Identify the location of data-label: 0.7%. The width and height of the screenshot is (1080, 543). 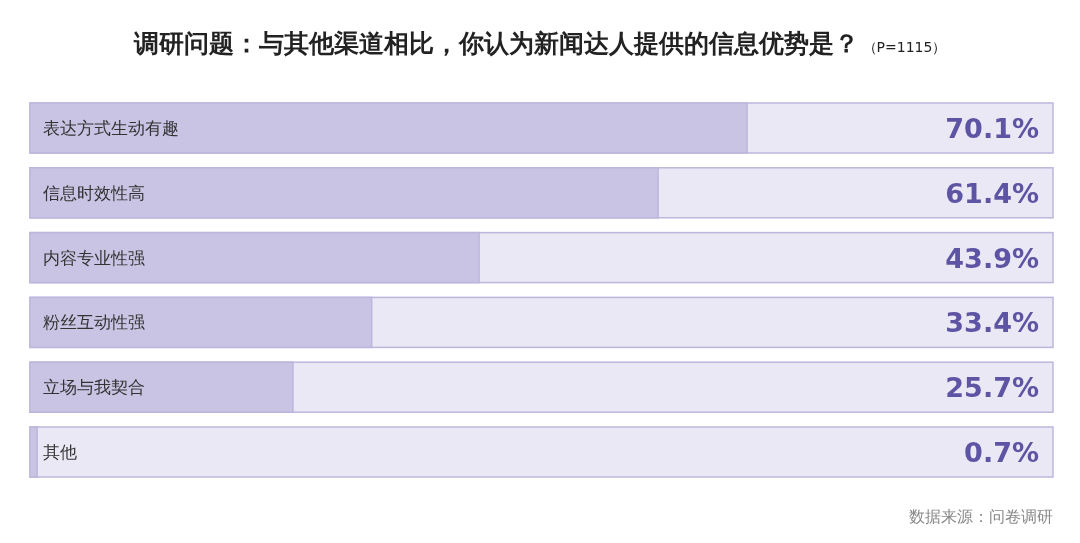
(1001, 452).